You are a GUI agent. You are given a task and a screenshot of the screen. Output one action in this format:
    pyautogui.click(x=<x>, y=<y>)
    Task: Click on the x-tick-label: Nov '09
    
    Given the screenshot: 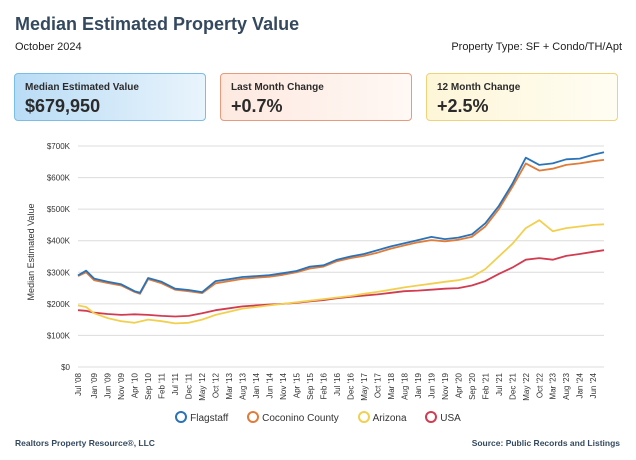 What is the action you would take?
    pyautogui.click(x=121, y=385)
    